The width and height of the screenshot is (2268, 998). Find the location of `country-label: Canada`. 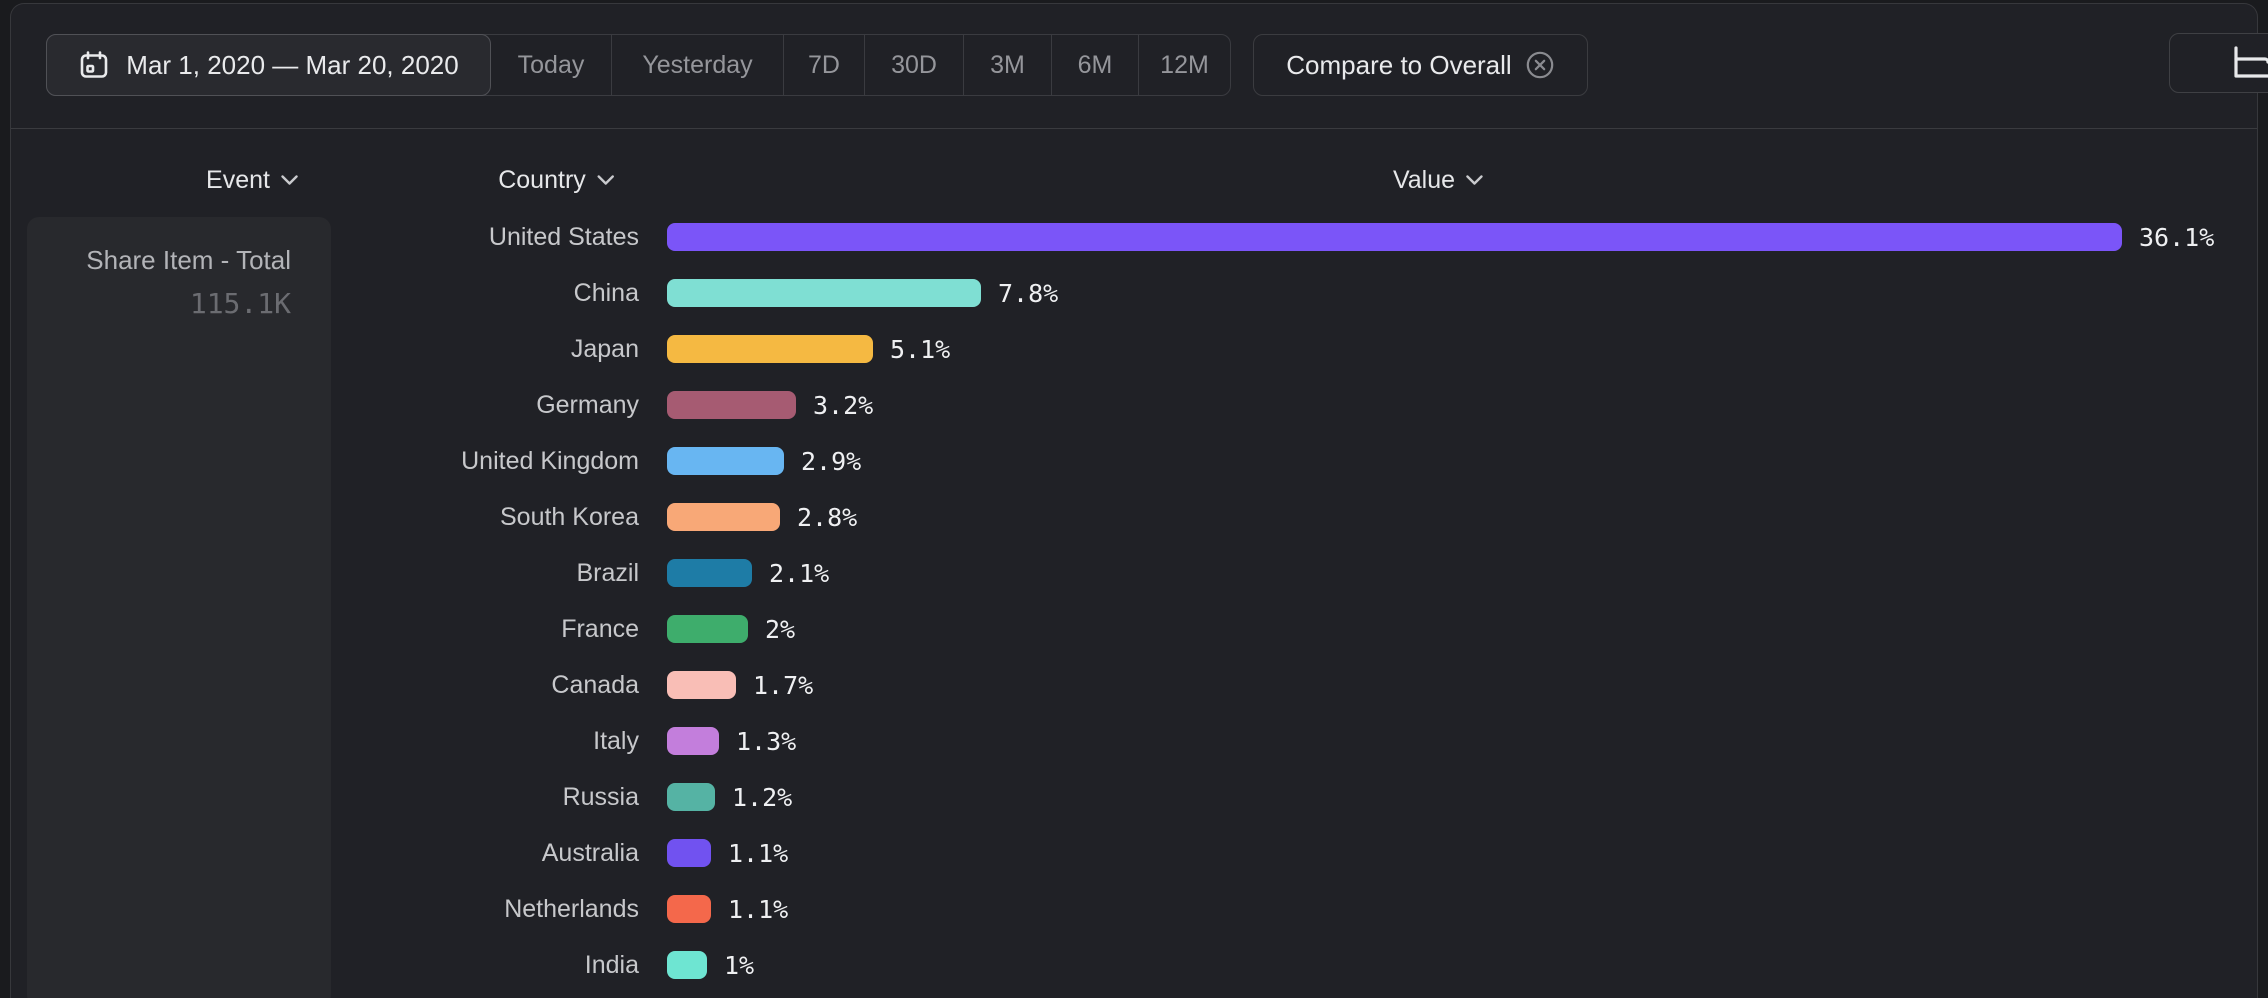

country-label: Canada is located at coordinates (595, 684).